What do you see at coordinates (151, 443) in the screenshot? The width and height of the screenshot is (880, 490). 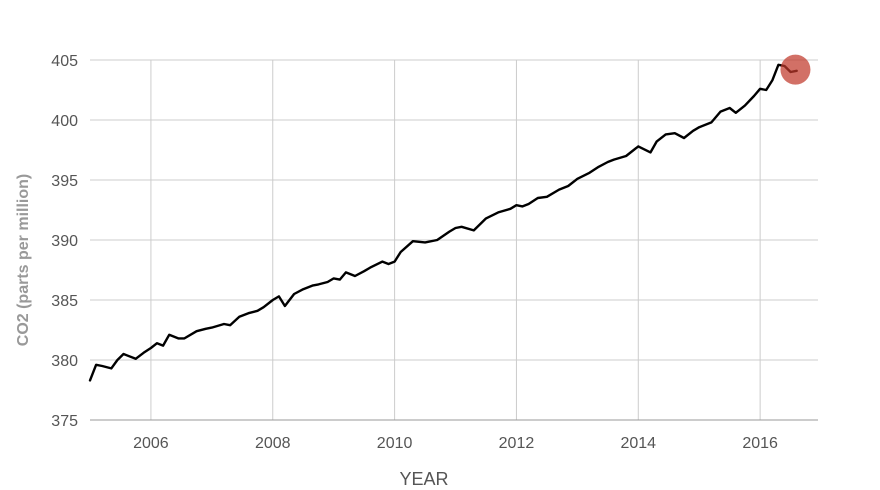 I see `x-tick-label: 2006` at bounding box center [151, 443].